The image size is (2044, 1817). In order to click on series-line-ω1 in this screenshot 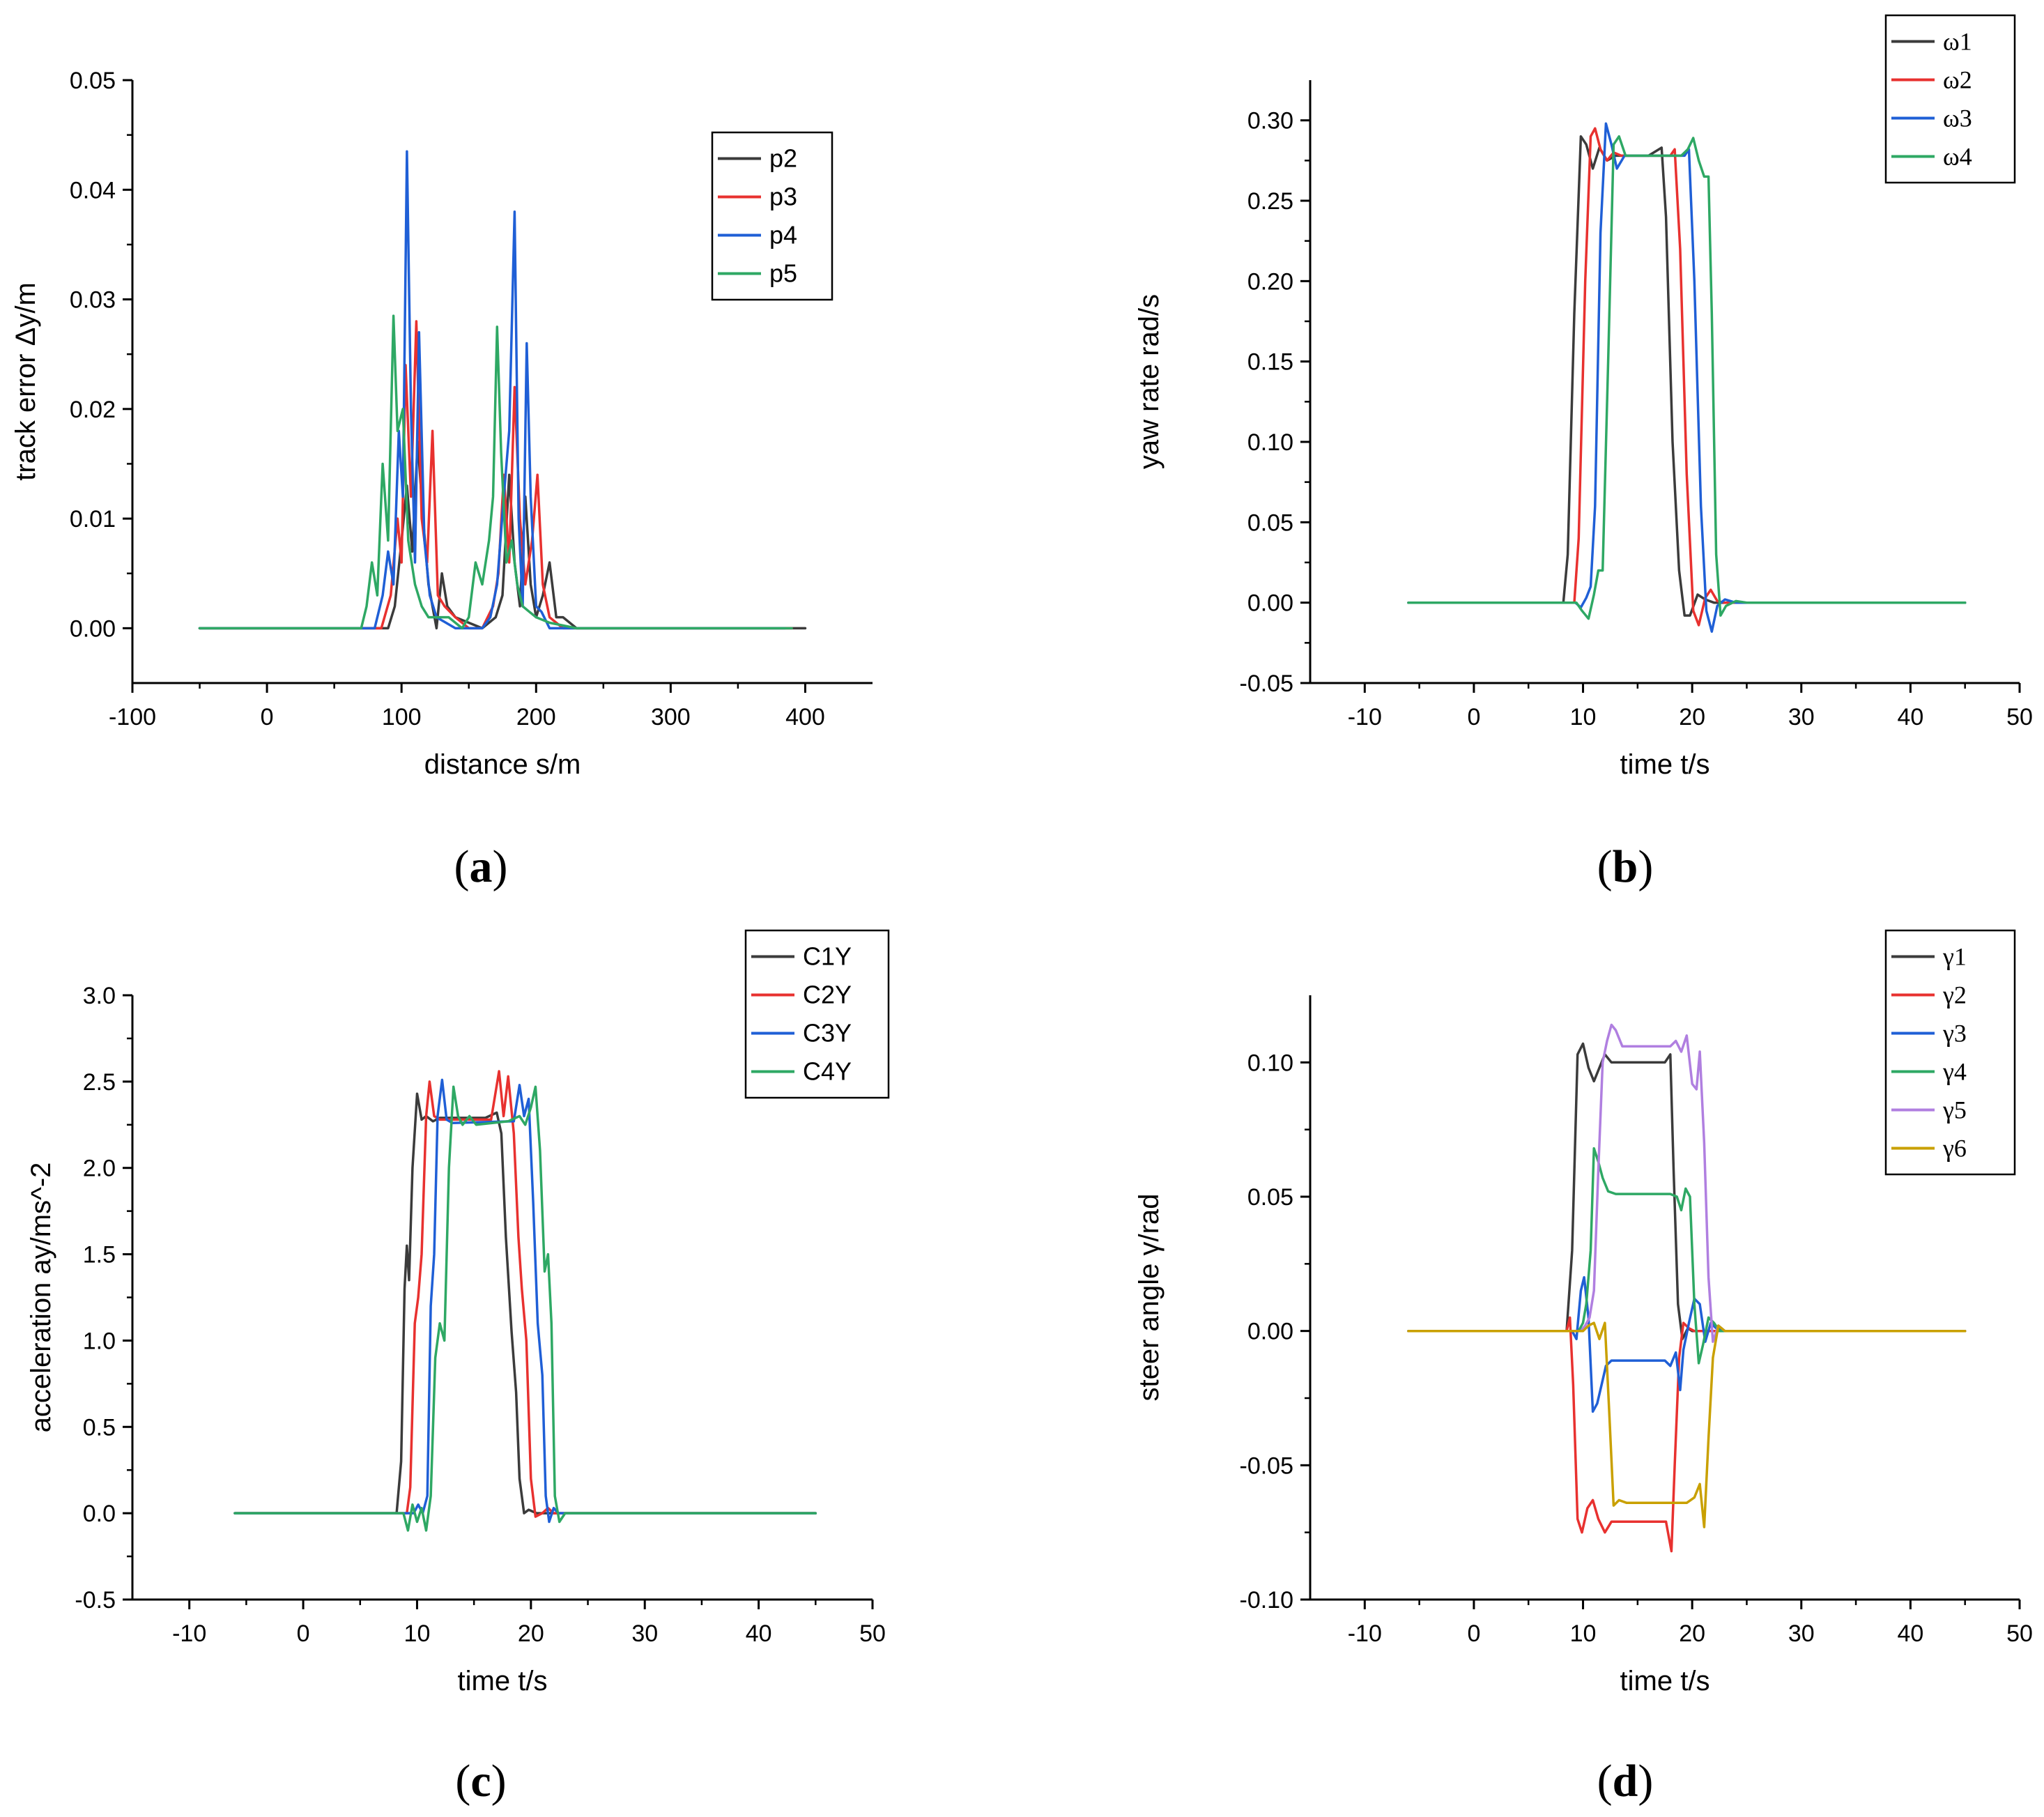, I will do `click(1687, 376)`.